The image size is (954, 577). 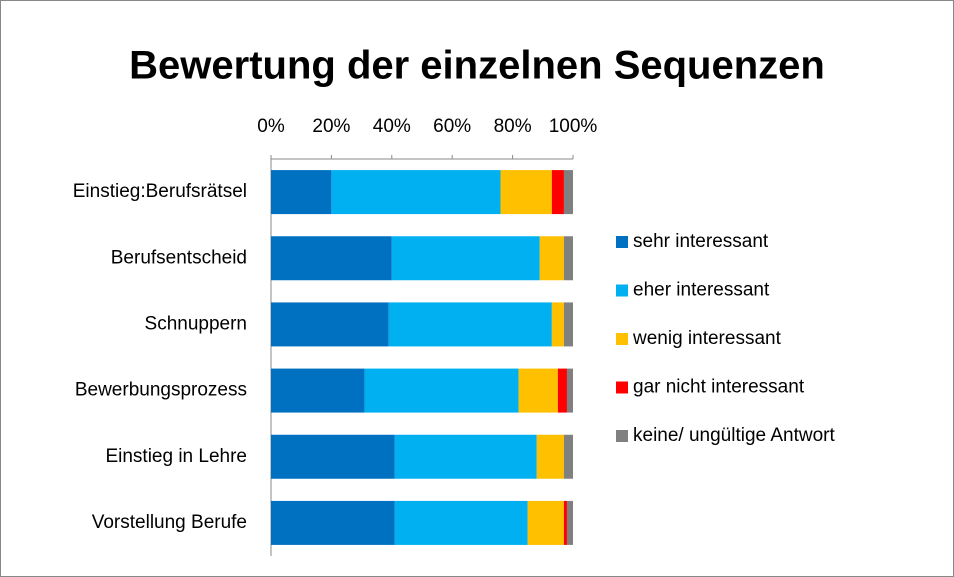 What do you see at coordinates (331, 126) in the screenshot?
I see `x-tick-label: 20%` at bounding box center [331, 126].